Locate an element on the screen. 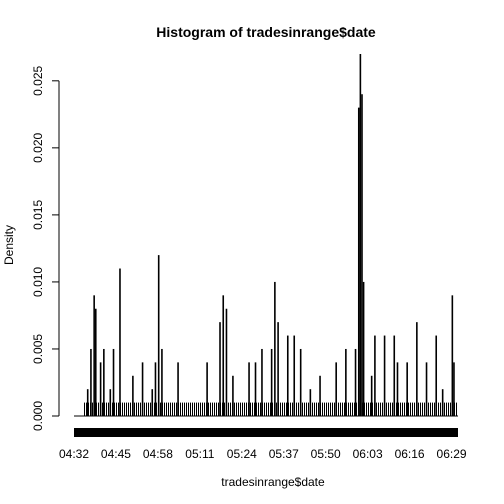 The width and height of the screenshot is (504, 504). x-tick-label: 04:45 is located at coordinates (116, 454).